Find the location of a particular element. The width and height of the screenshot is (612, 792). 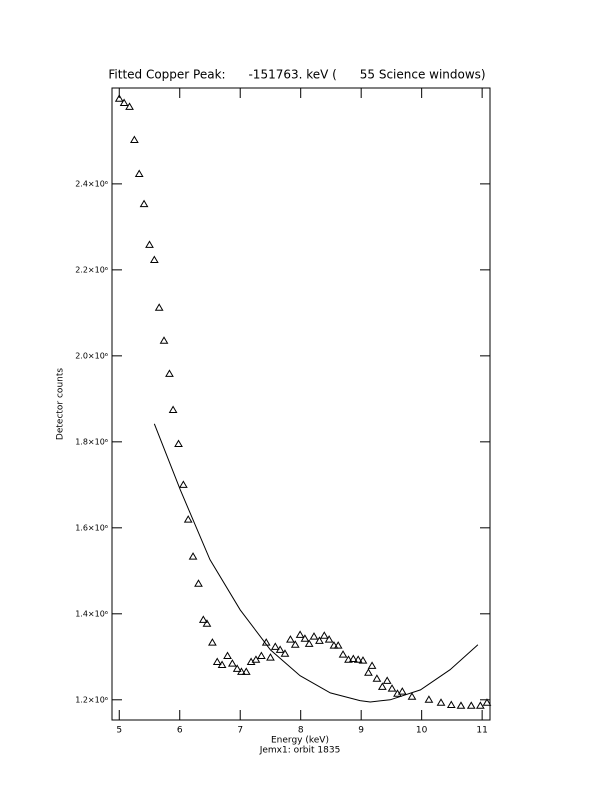

x-axis-label: Energy (keV) is located at coordinates (300, 741).